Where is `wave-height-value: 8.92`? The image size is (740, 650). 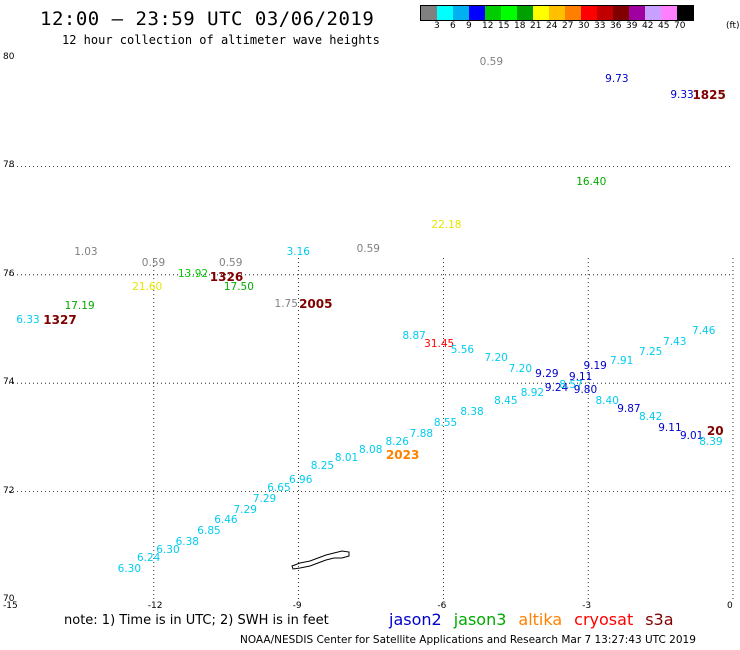
wave-height-value: 8.92 is located at coordinates (532, 393).